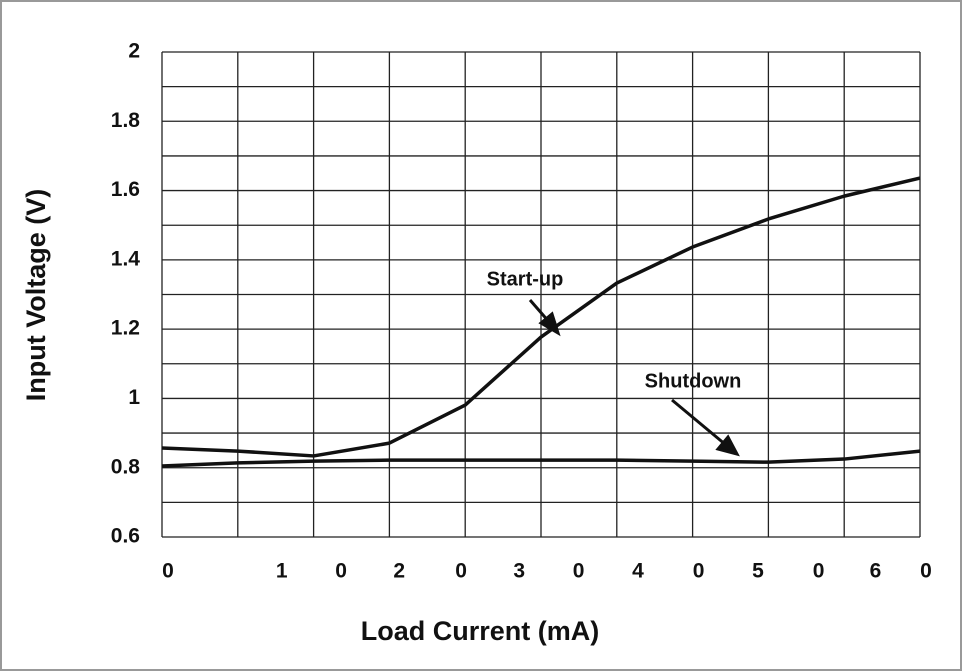 Image resolution: width=962 pixels, height=671 pixels. I want to click on y-tick-label: 1, so click(134, 397).